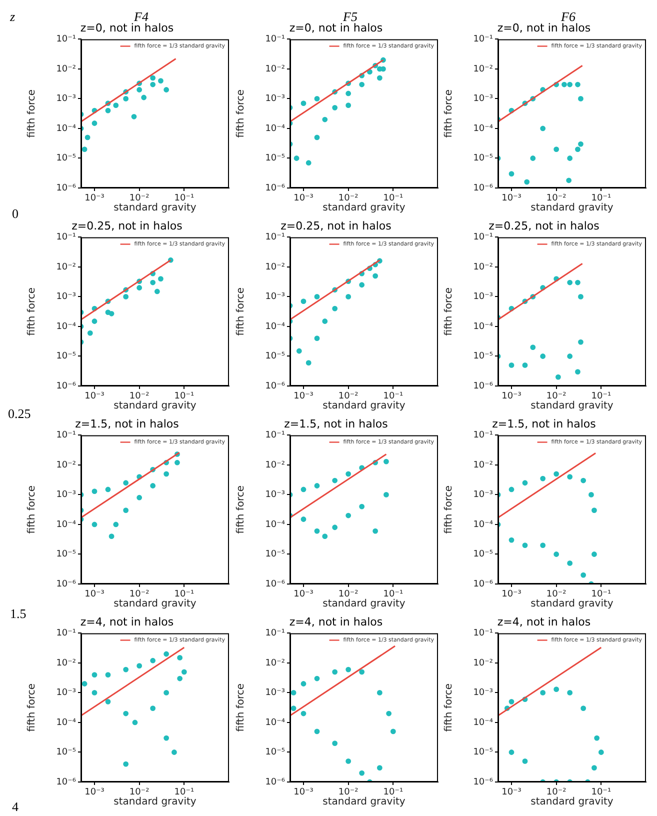  Describe the element at coordinates (568, 16) in the screenshot. I see `text: F6` at that location.